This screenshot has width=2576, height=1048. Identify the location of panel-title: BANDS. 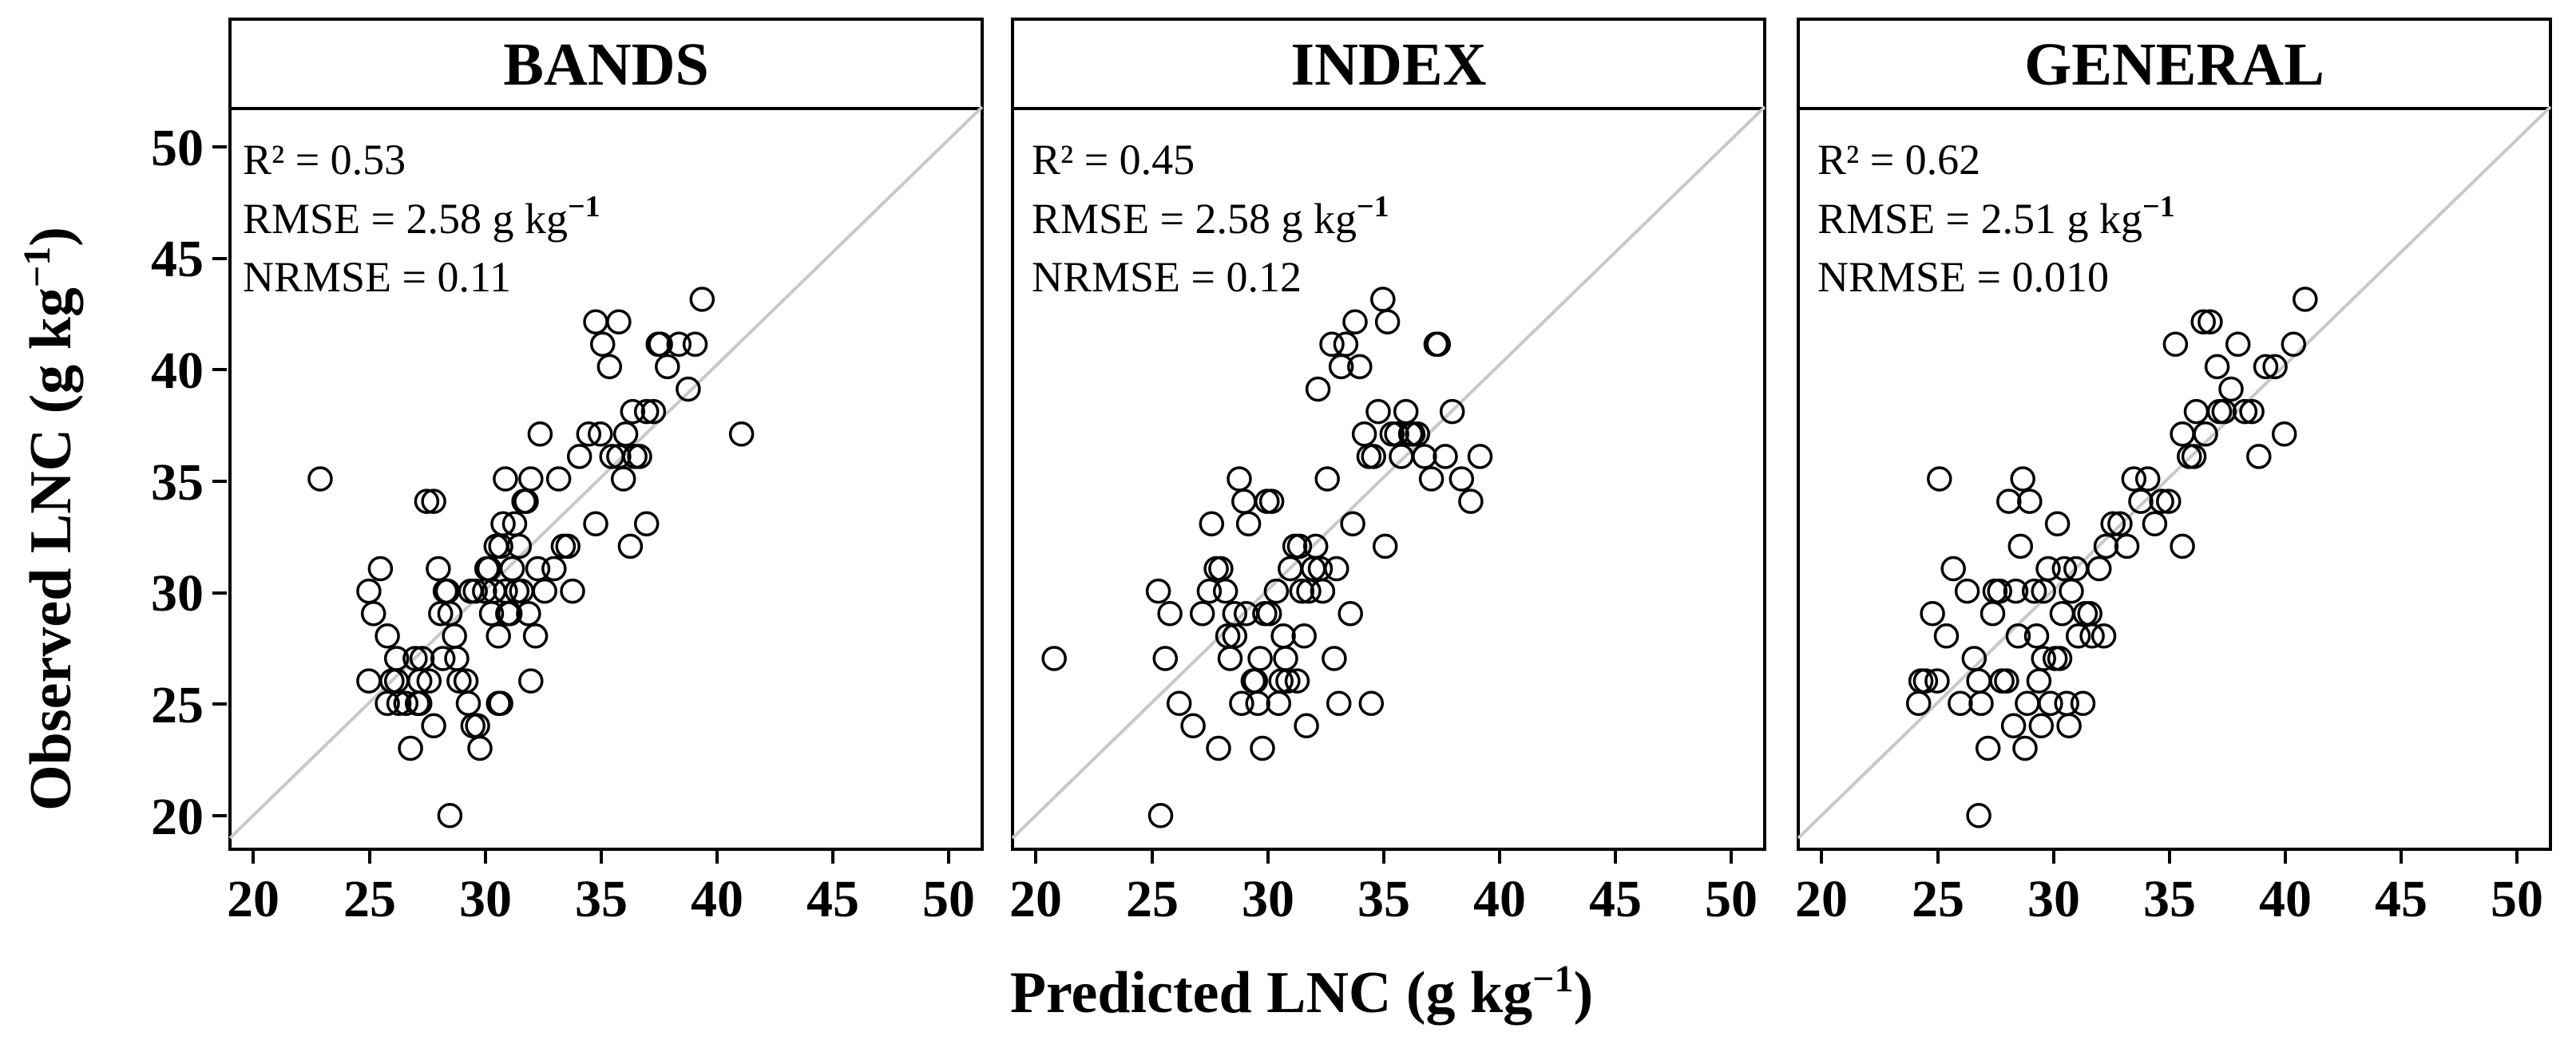
(606, 64).